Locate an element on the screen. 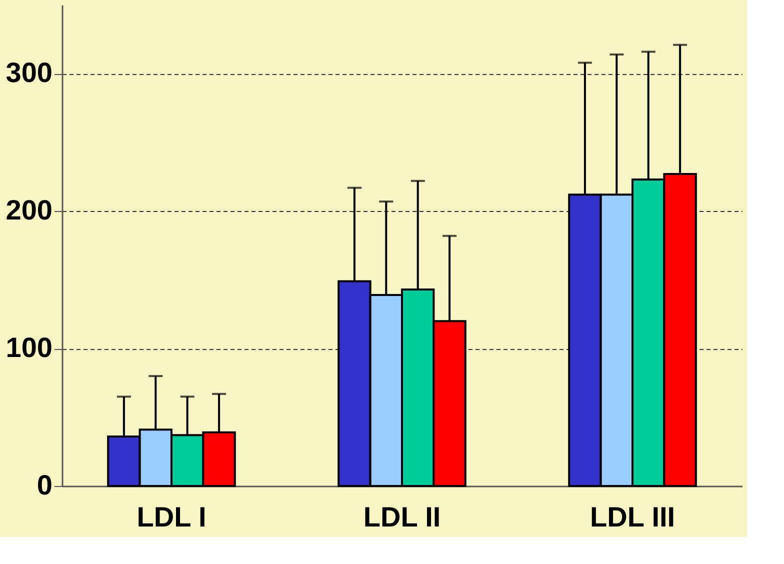 The image size is (784, 564). x-tick-label: LDL III is located at coordinates (633, 517).